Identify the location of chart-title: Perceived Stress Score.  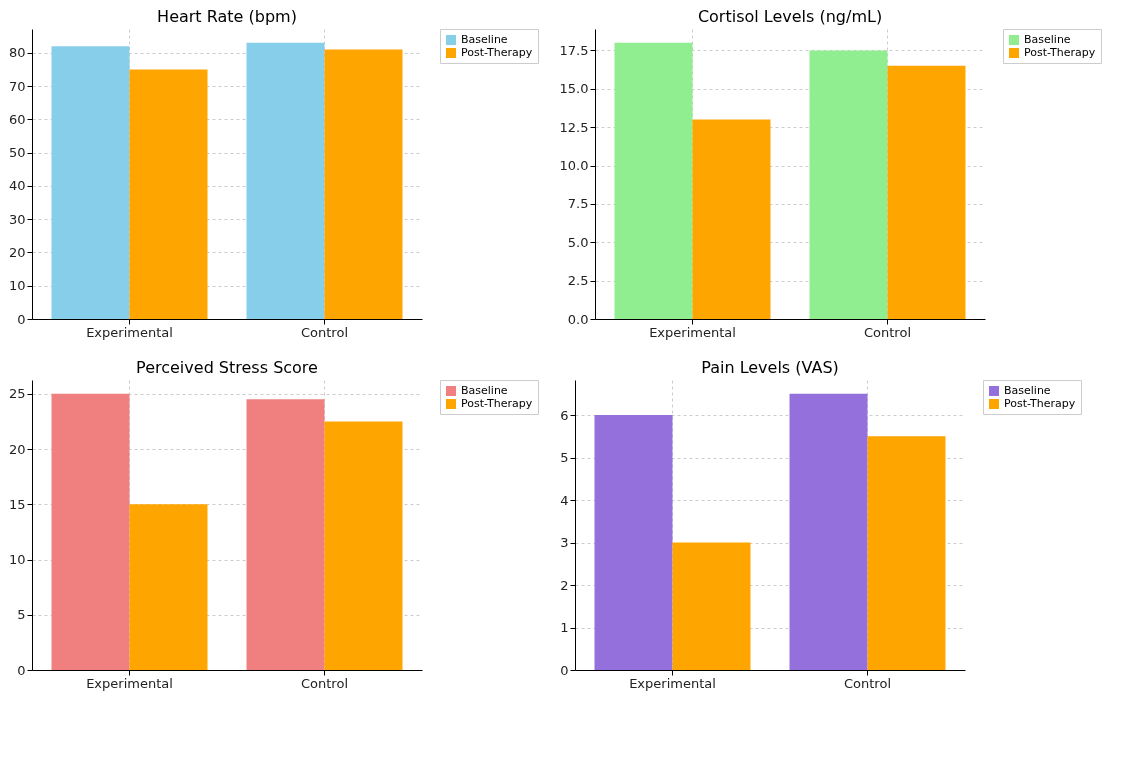
(227, 367).